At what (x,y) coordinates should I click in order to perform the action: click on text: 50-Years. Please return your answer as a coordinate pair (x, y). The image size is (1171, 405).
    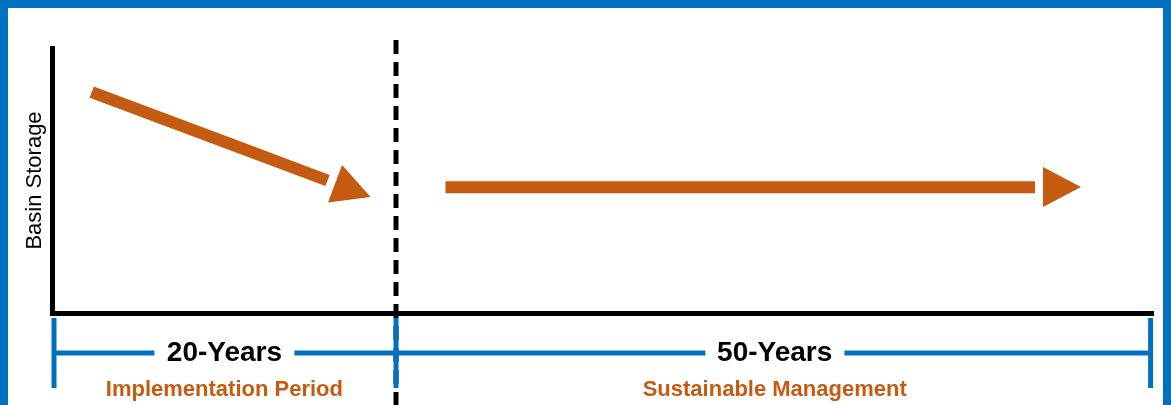
    Looking at the image, I should click on (775, 351).